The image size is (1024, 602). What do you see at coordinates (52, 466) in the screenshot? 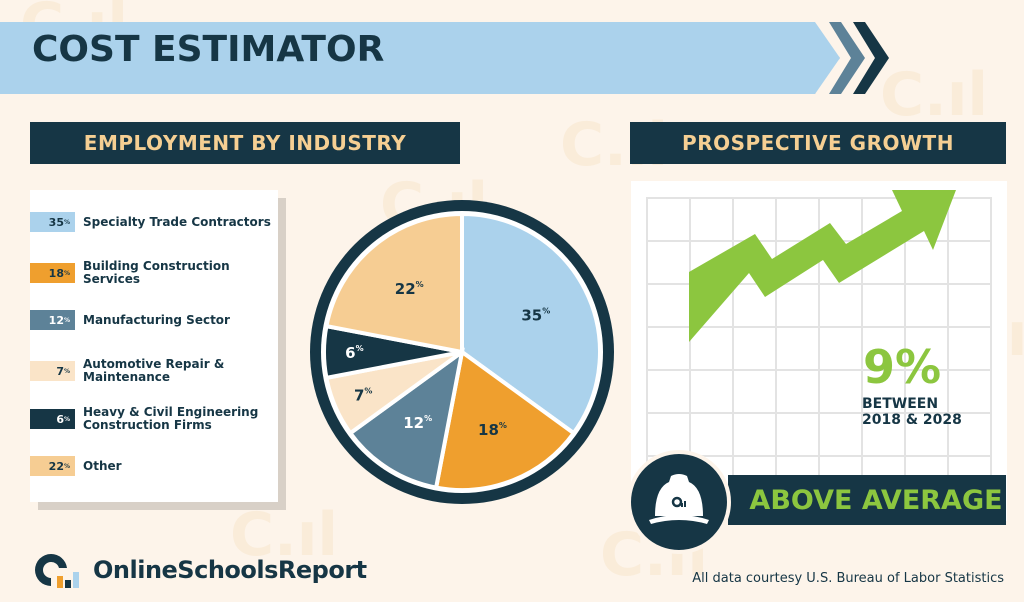
I see `legend-swatch: 22%` at bounding box center [52, 466].